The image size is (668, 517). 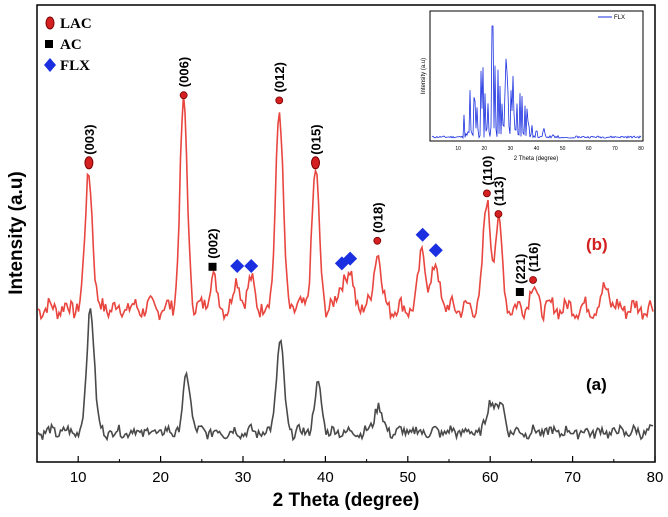 What do you see at coordinates (563, 149) in the screenshot?
I see `inset-x-tick-label: 50` at bounding box center [563, 149].